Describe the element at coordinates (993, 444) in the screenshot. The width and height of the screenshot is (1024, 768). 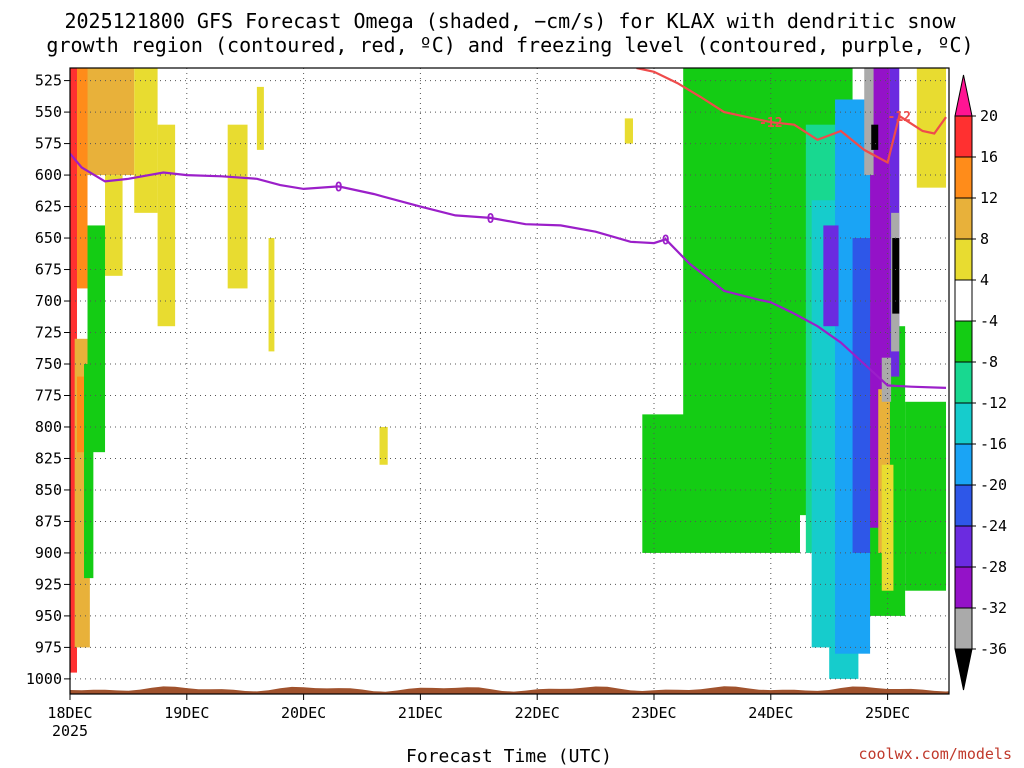
I see `colorbar-label: -16` at that location.